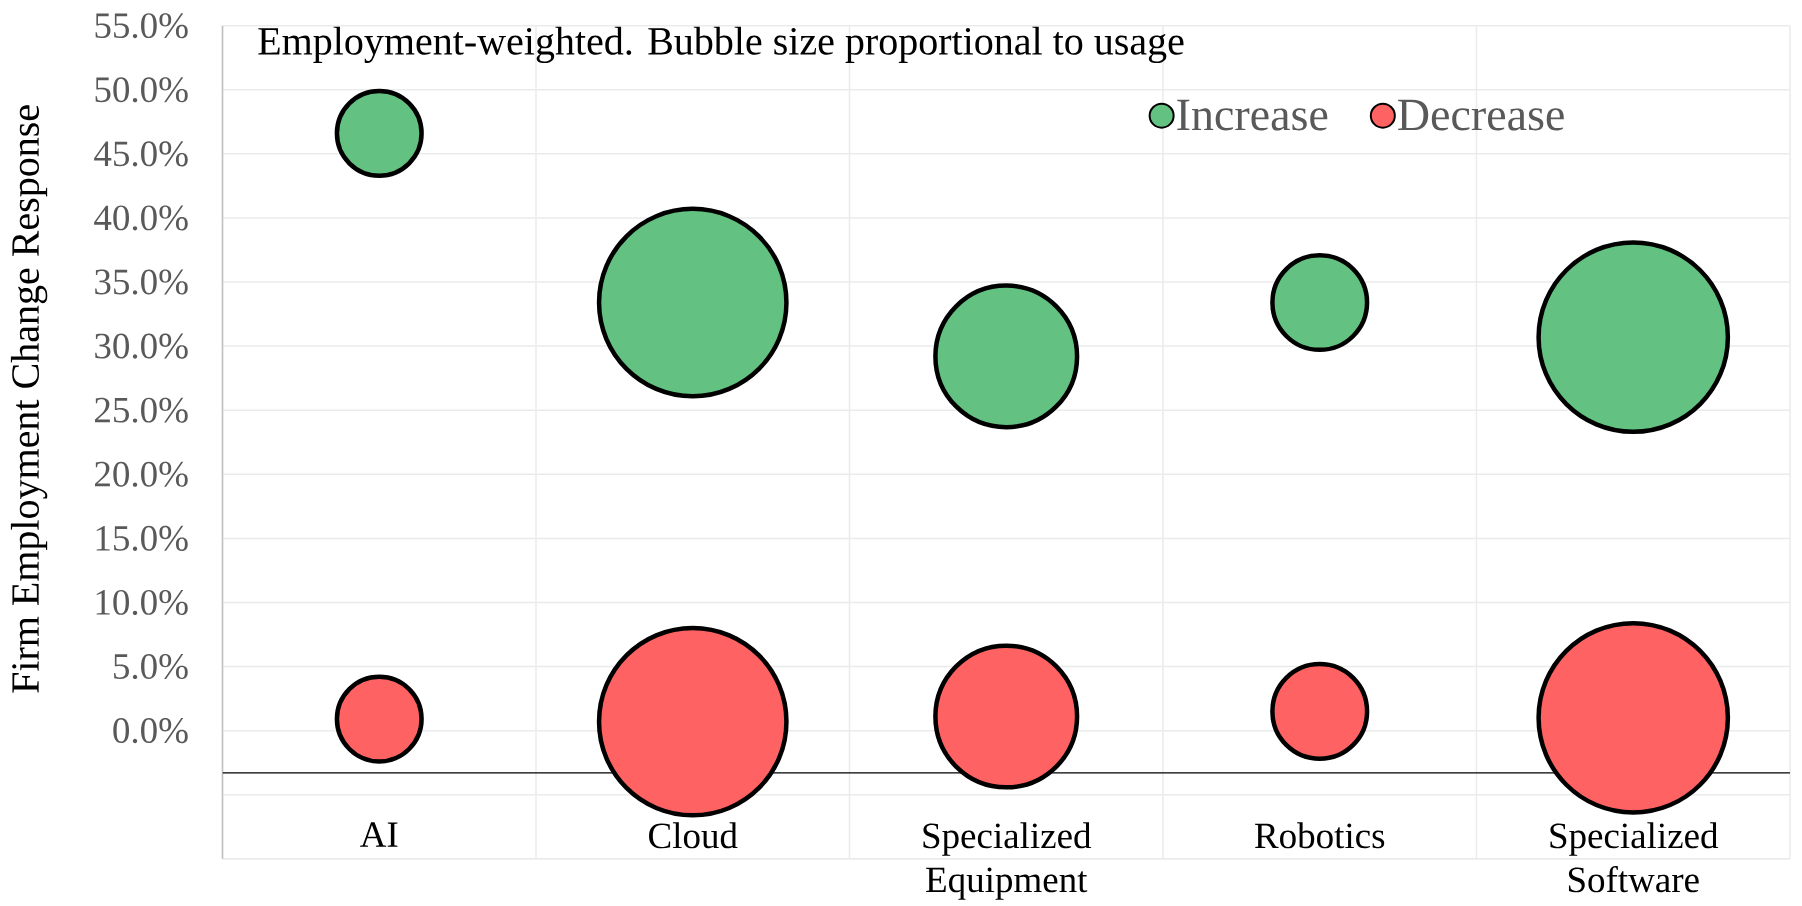  Describe the element at coordinates (379, 834) in the screenshot. I see `x-tick-label: AI` at that location.